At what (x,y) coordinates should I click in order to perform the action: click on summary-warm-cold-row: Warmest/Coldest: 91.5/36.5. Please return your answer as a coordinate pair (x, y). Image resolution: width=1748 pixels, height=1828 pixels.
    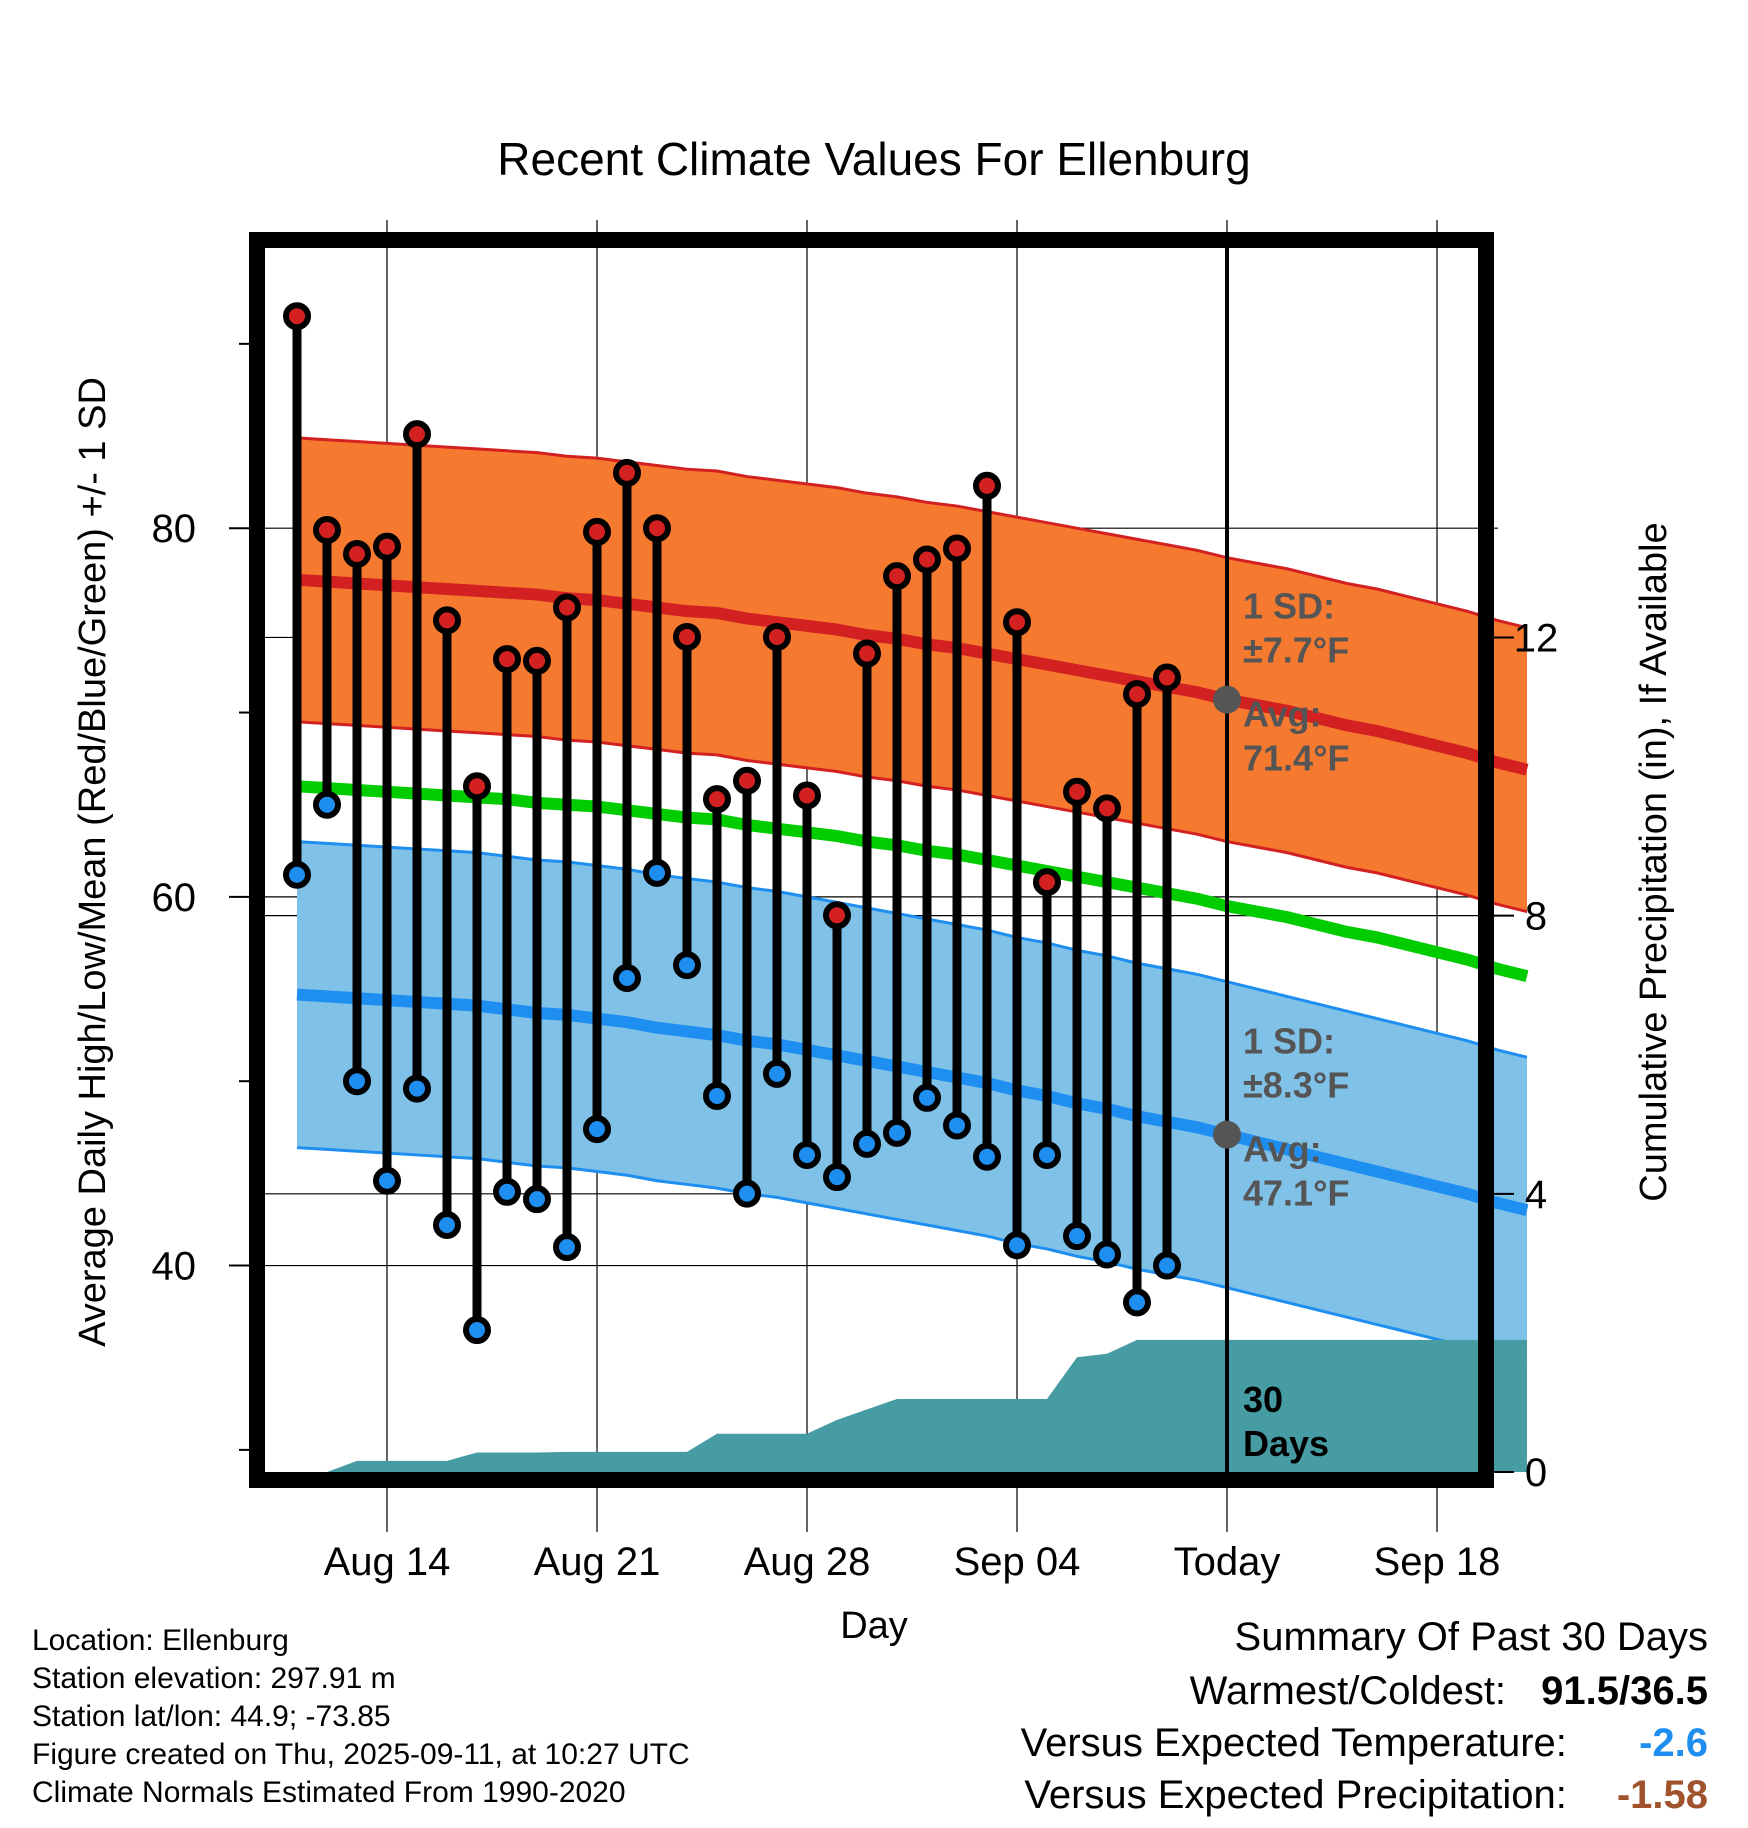
    Looking at the image, I should click on (1364, 1695).